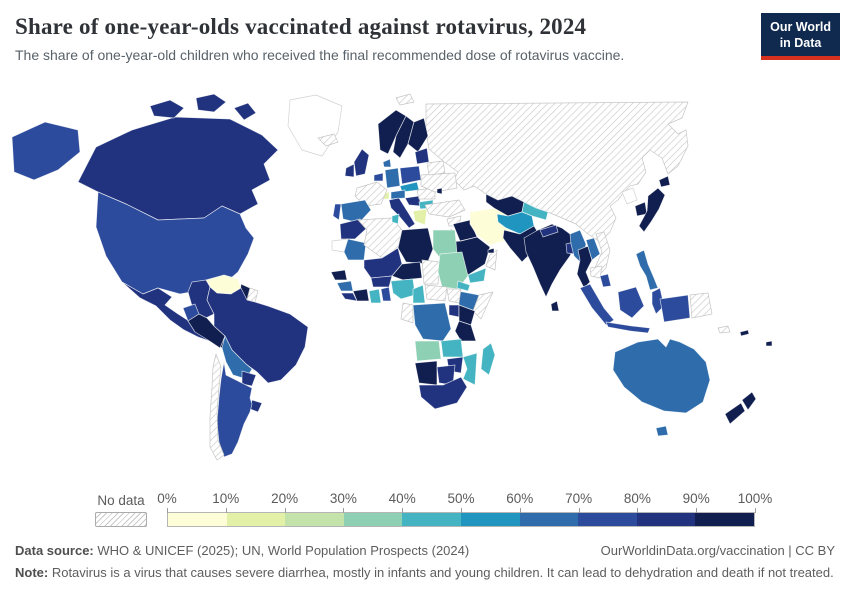 This screenshot has height=600, width=850. What do you see at coordinates (121, 519) in the screenshot?
I see `legend-no-data-swatch` at bounding box center [121, 519].